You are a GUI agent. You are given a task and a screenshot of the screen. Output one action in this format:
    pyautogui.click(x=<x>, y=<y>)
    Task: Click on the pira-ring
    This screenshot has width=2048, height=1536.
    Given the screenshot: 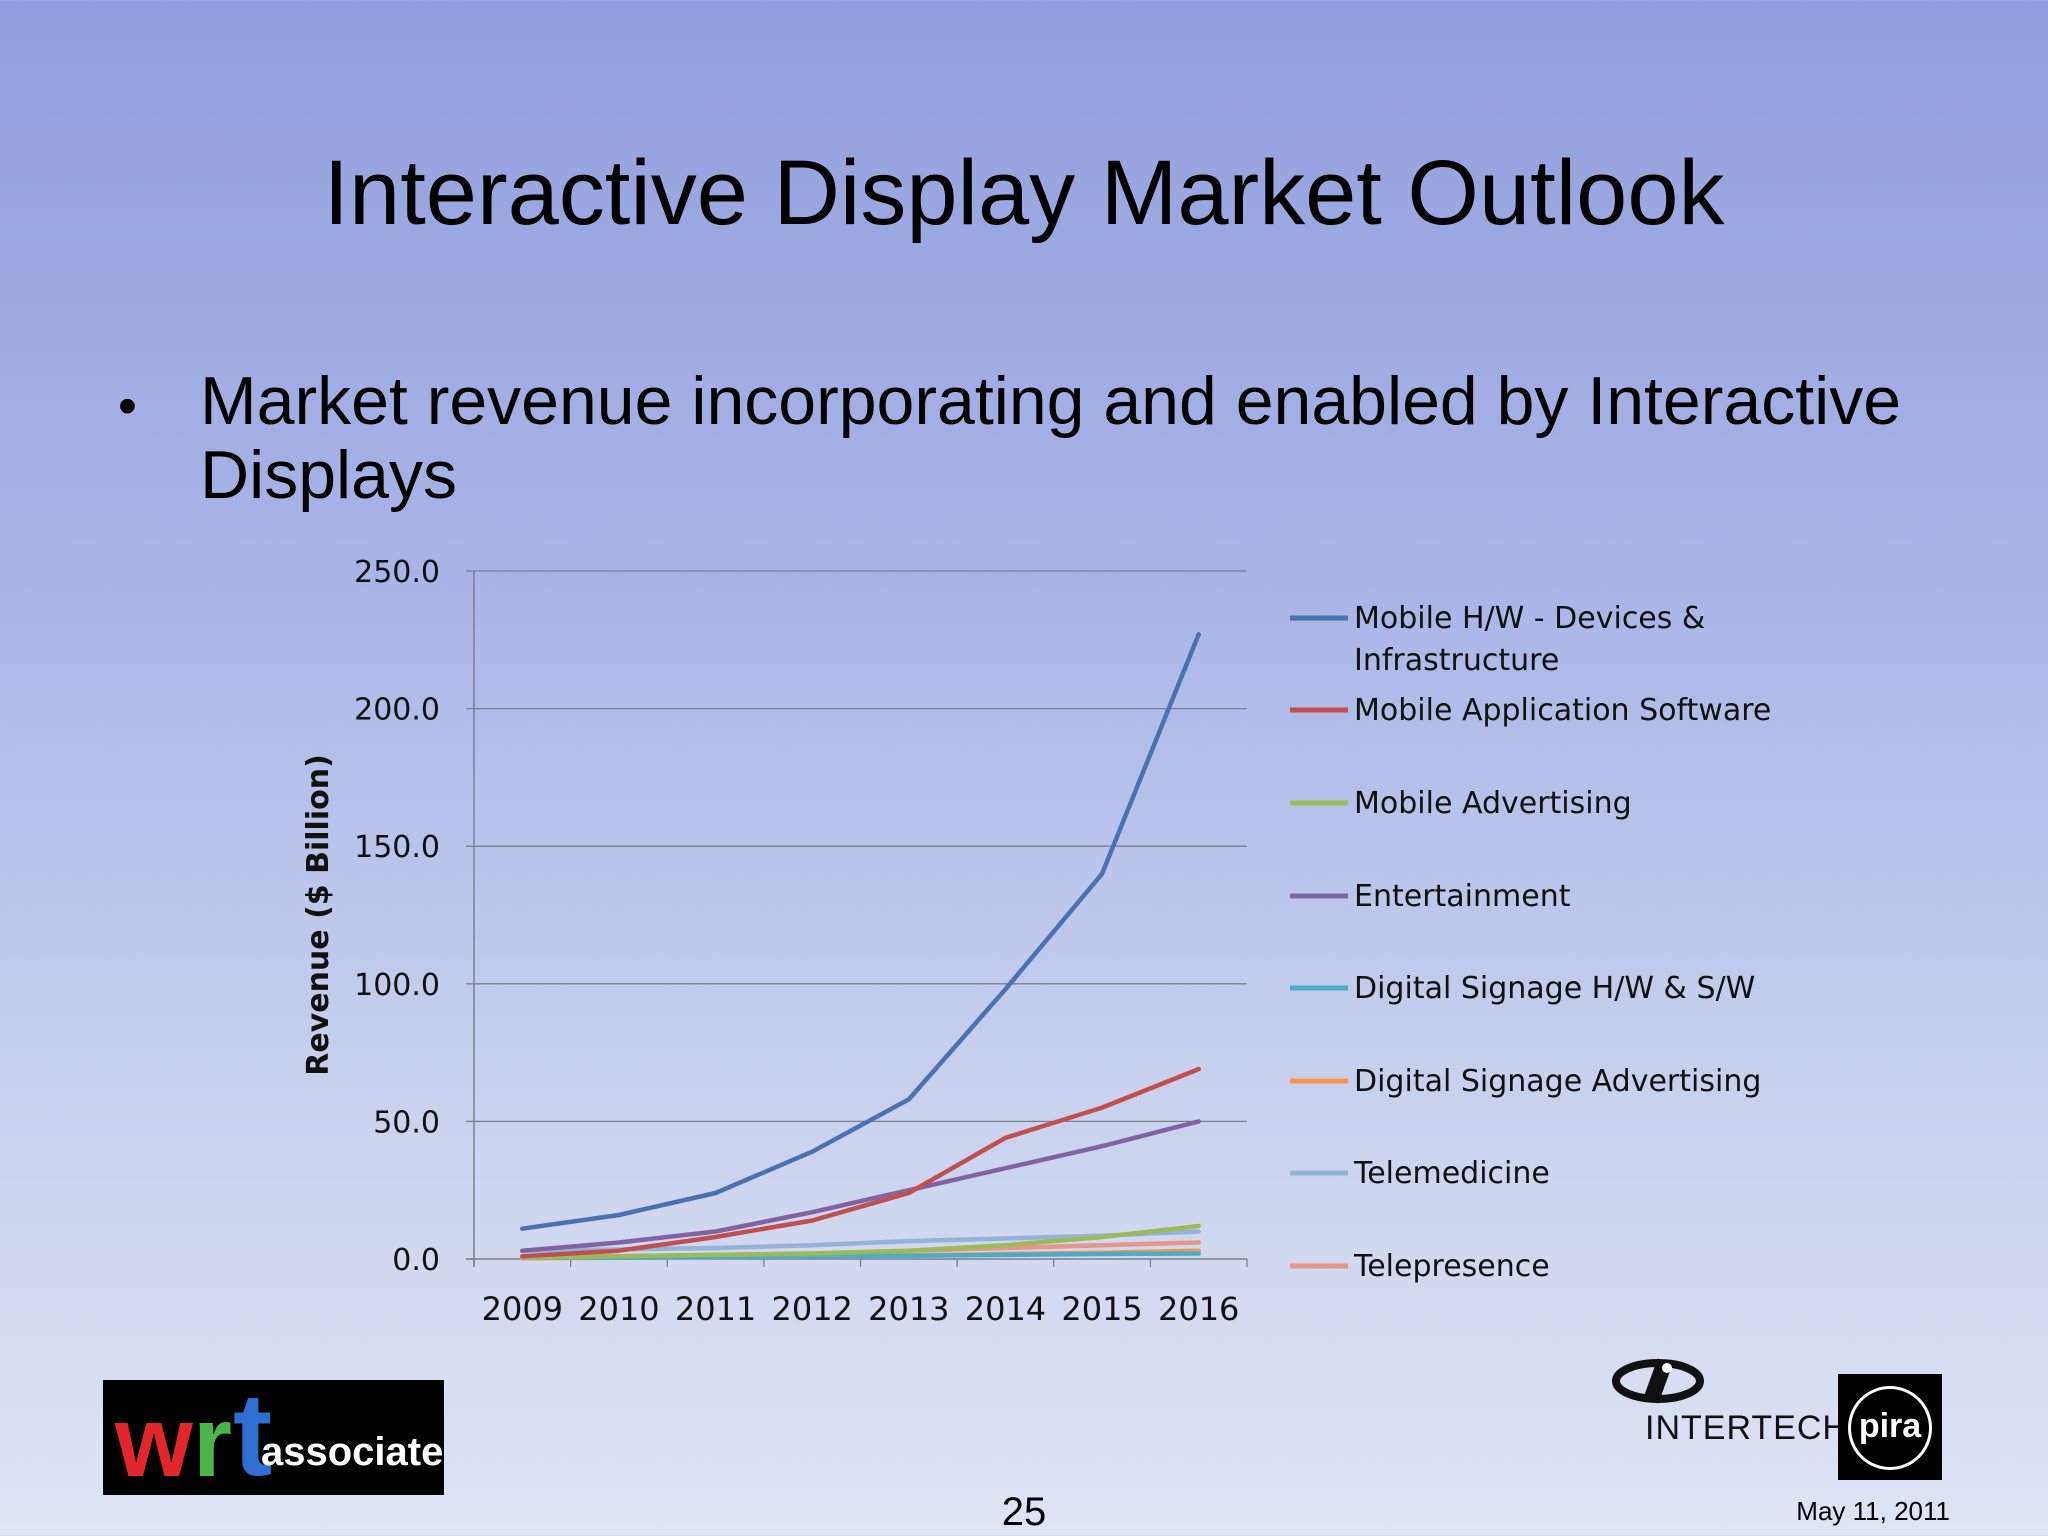 What is the action you would take?
    pyautogui.click(x=1890, y=1428)
    